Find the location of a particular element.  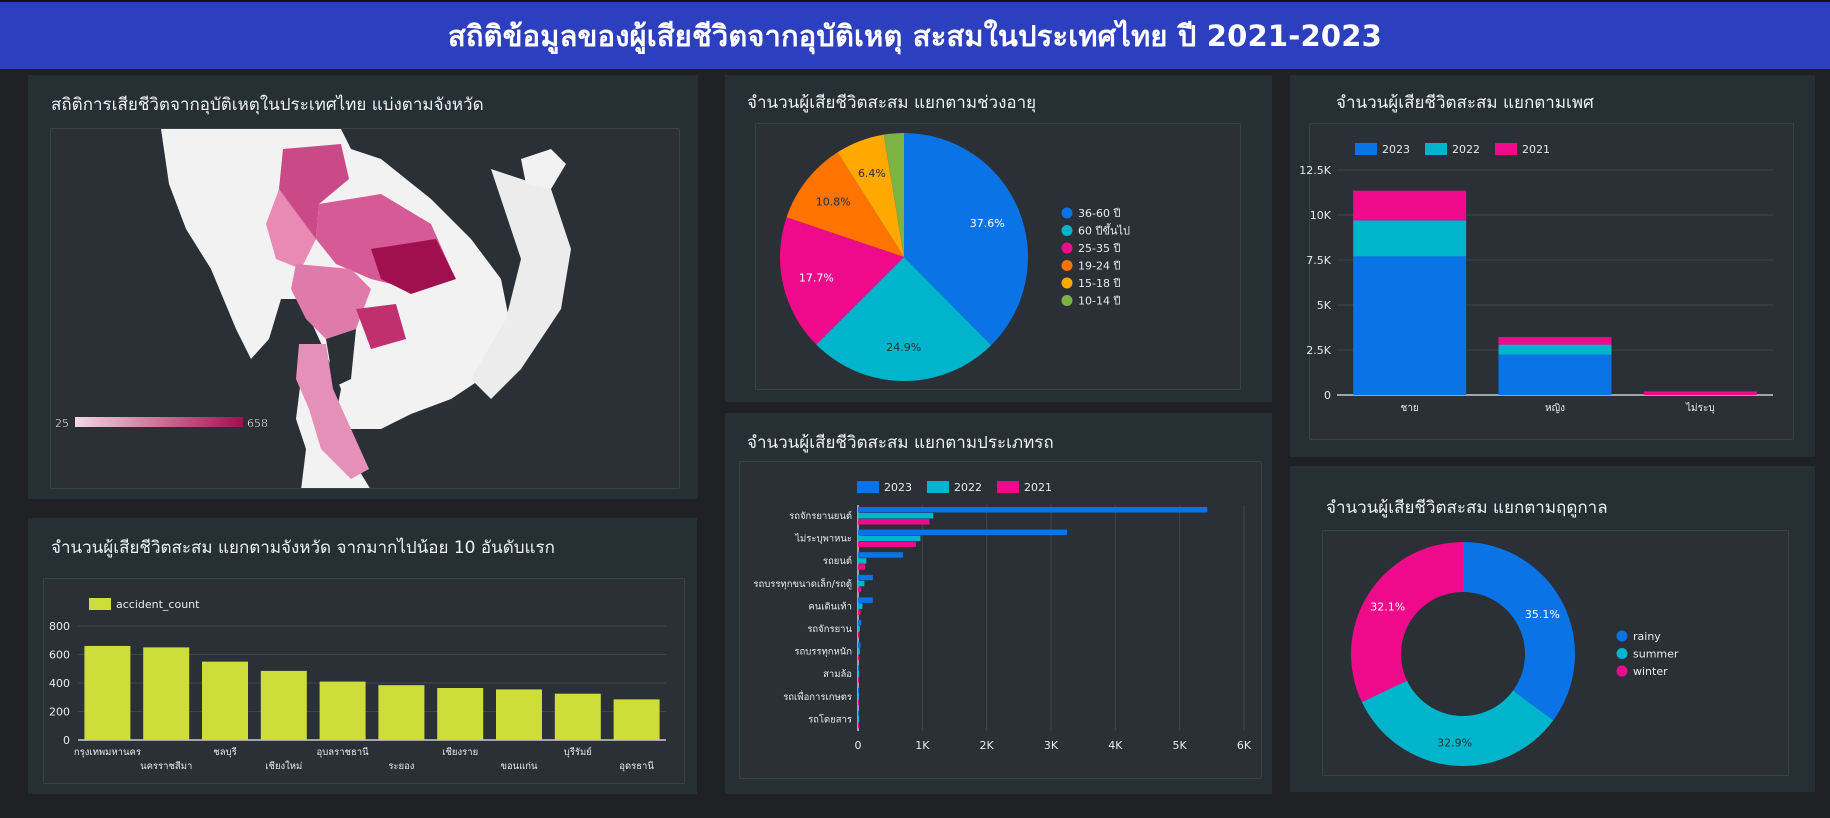

season-donut-chart: 35.1% rainy 32.9% summer 32.1% winter is located at coordinates (1552, 629).